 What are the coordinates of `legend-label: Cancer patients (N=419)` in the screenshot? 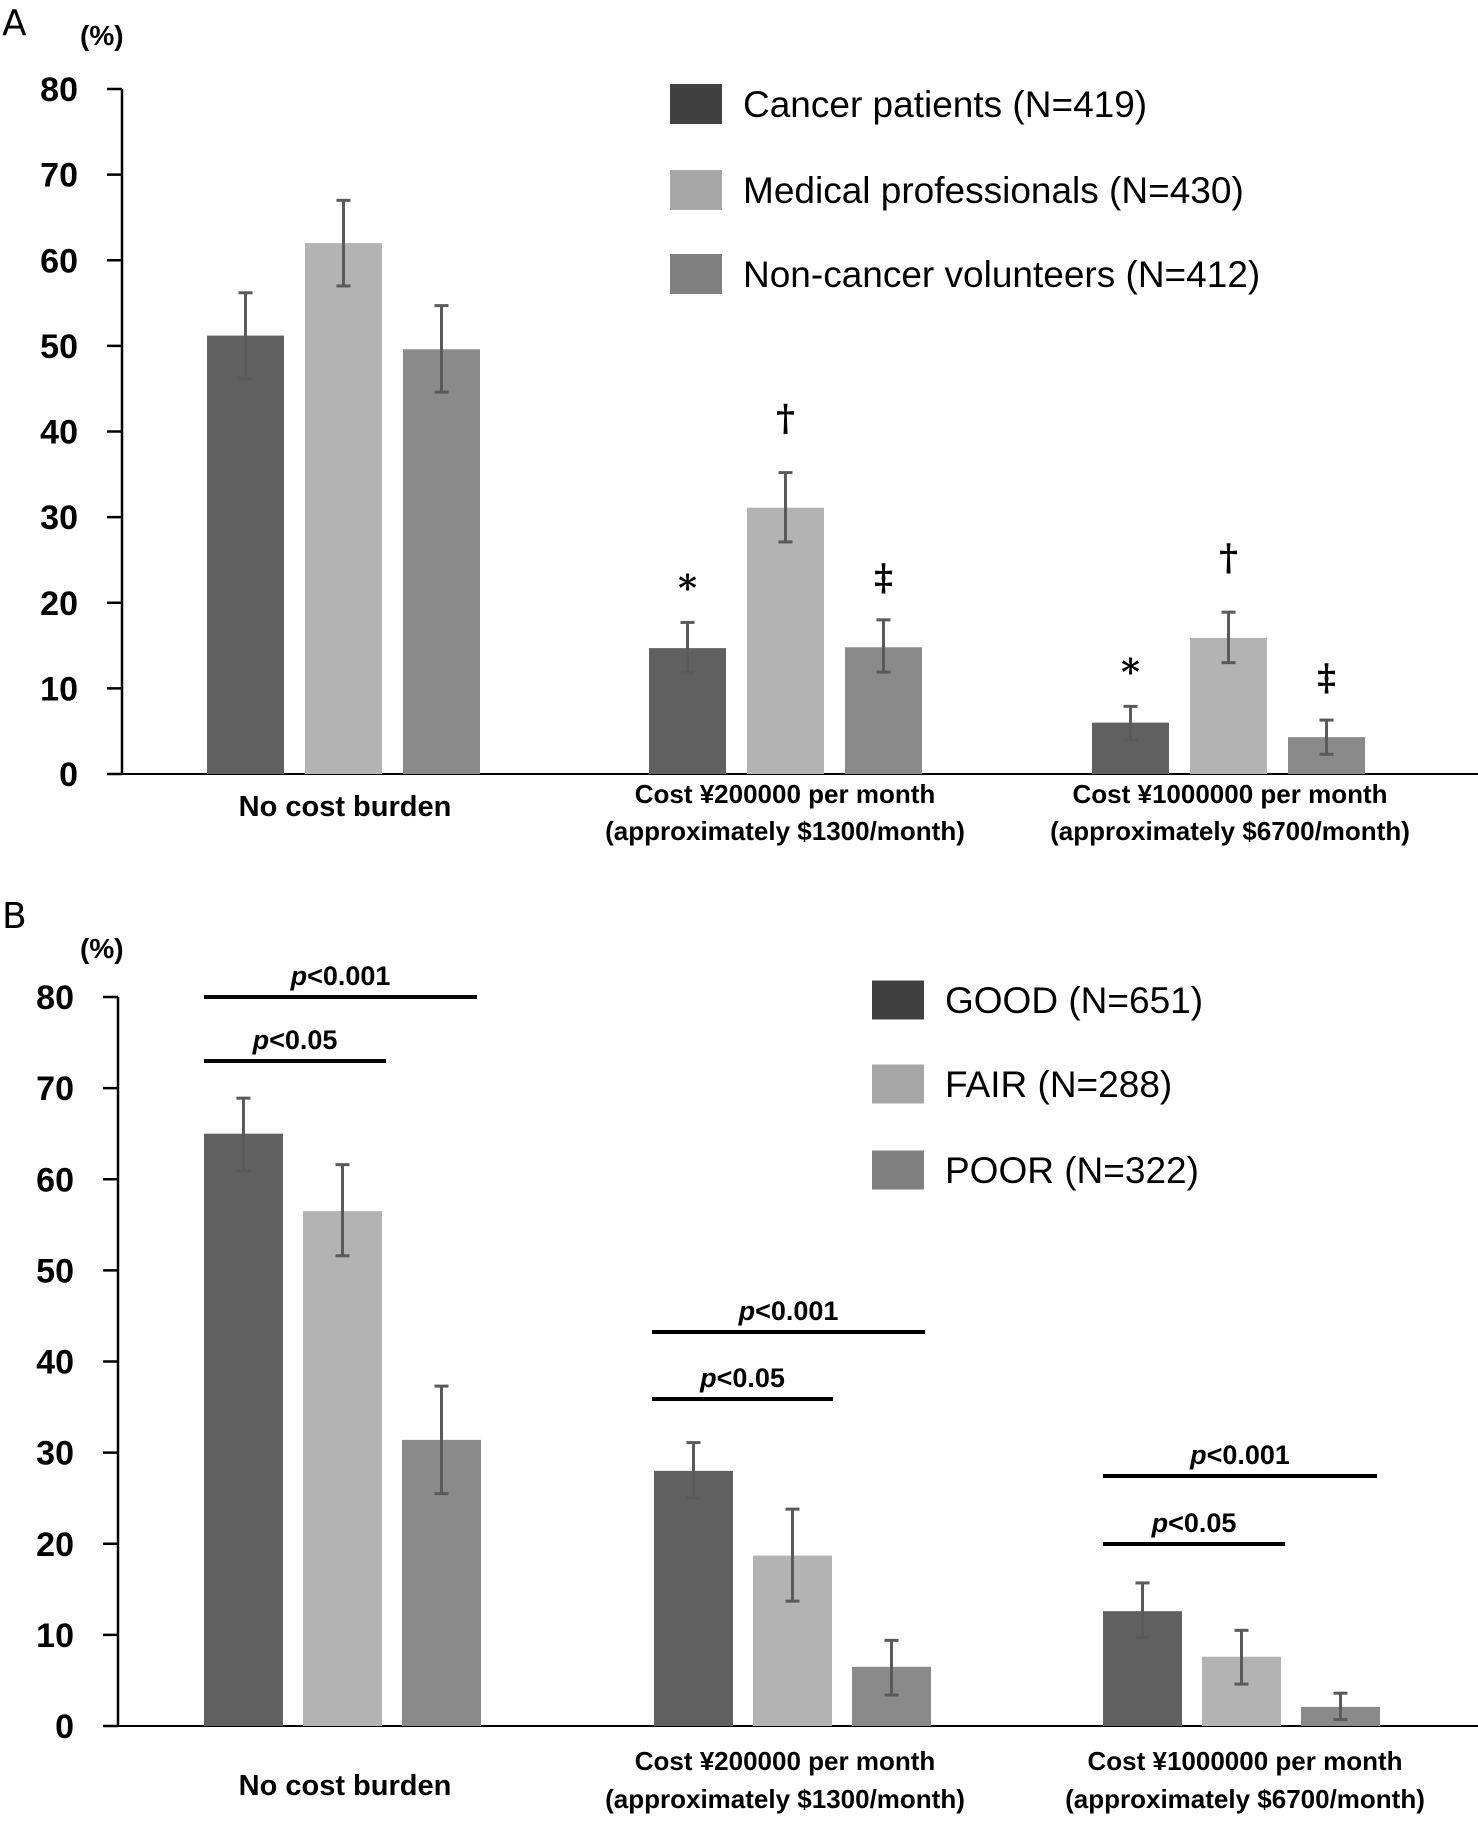 It's located at (945, 104).